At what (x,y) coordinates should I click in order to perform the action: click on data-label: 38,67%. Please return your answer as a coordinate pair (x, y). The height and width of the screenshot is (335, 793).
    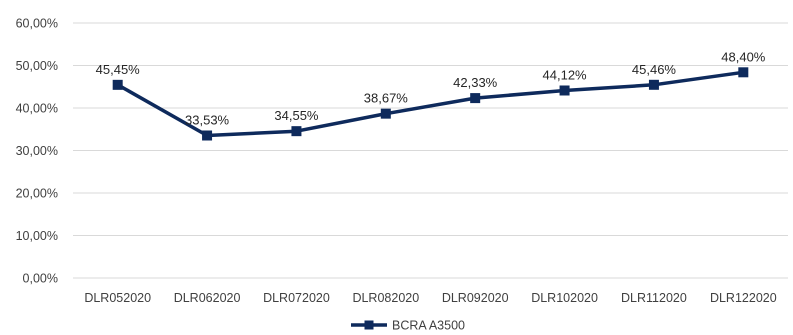
    Looking at the image, I should click on (386, 98).